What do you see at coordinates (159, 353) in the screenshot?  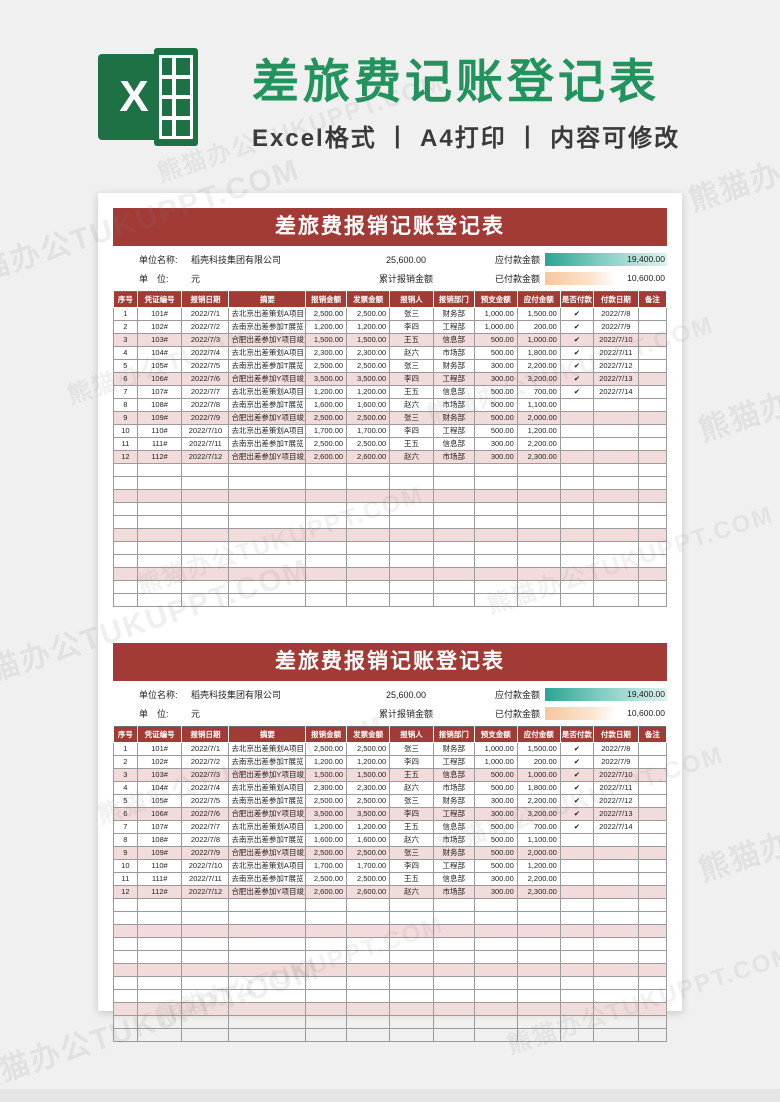 I see `table-cell: 104#` at bounding box center [159, 353].